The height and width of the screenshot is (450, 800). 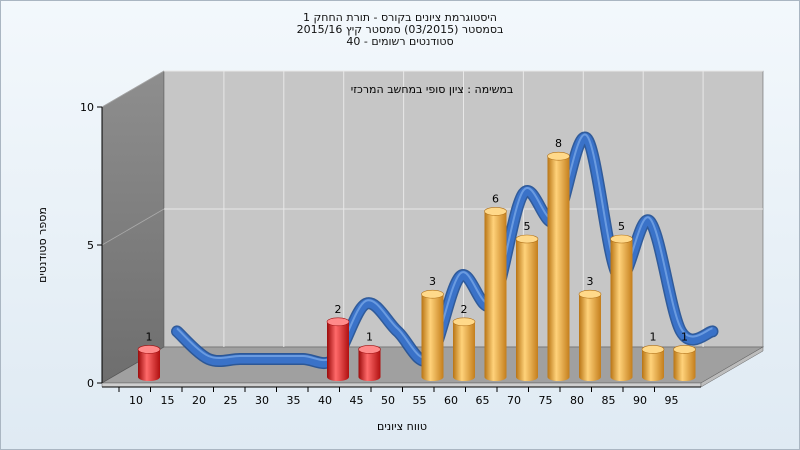 I want to click on histogram-bar: 8, so click(x=558, y=259).